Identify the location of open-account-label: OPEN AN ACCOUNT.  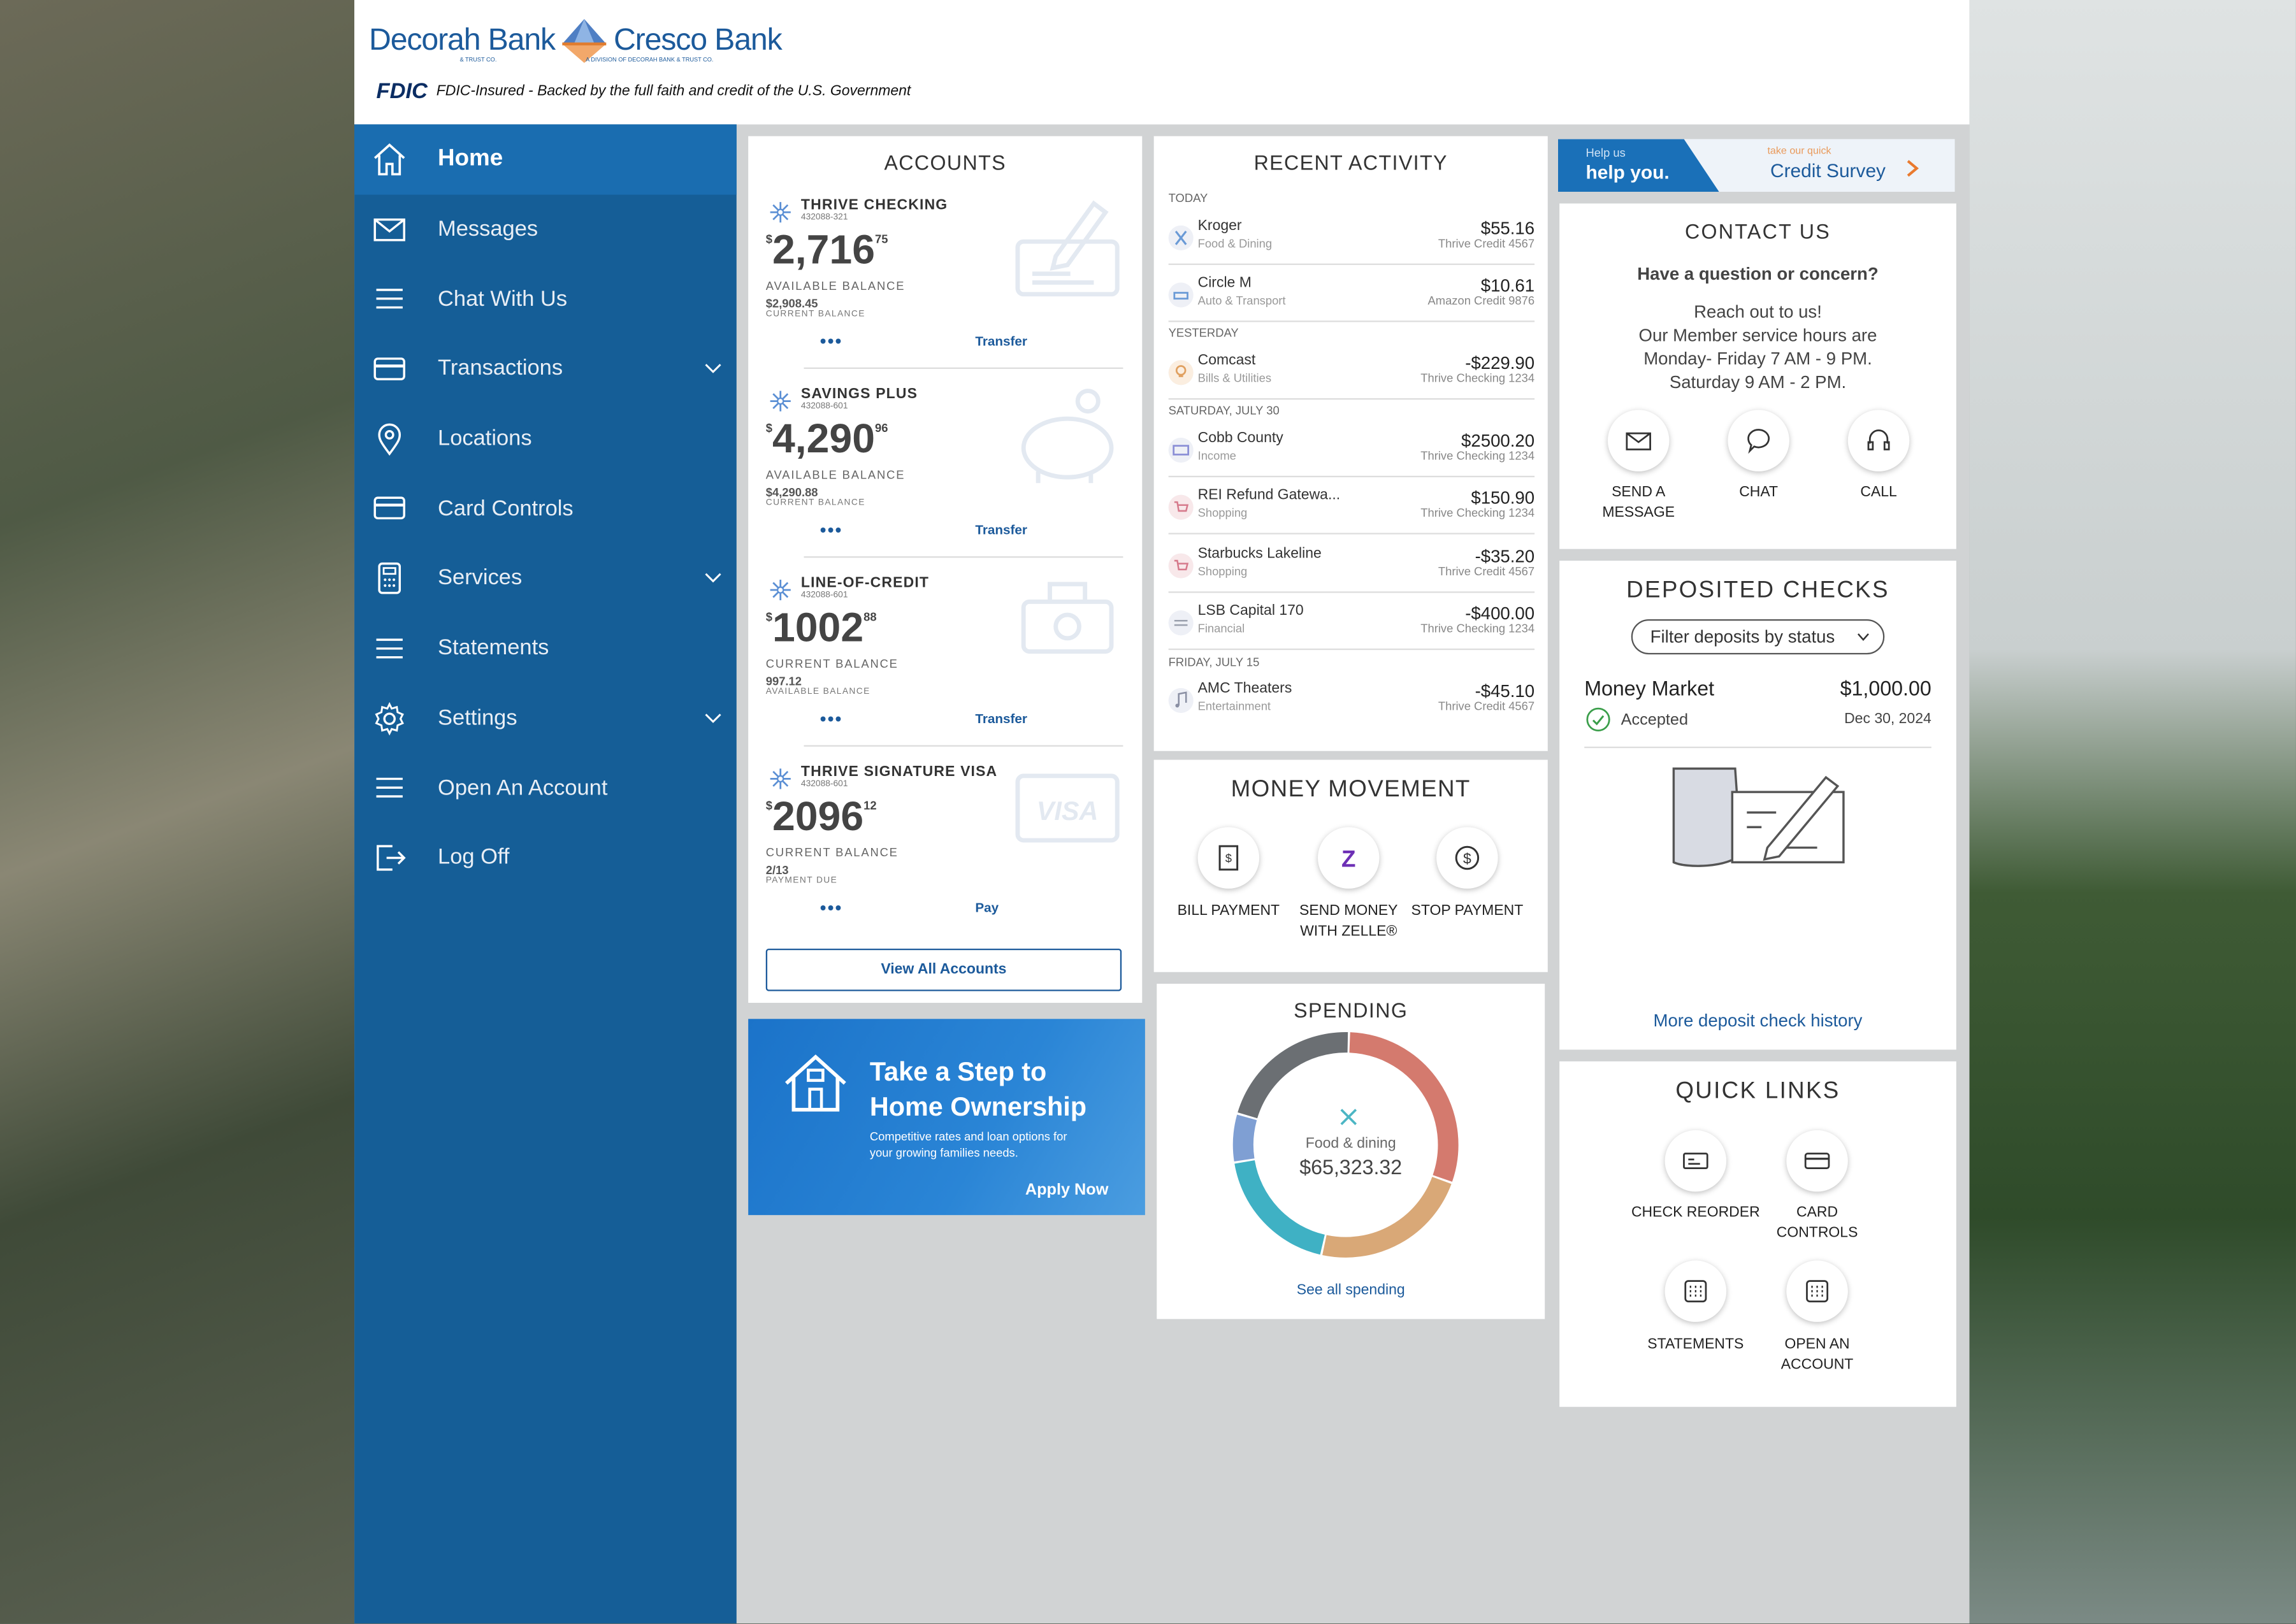
(1817, 1355).